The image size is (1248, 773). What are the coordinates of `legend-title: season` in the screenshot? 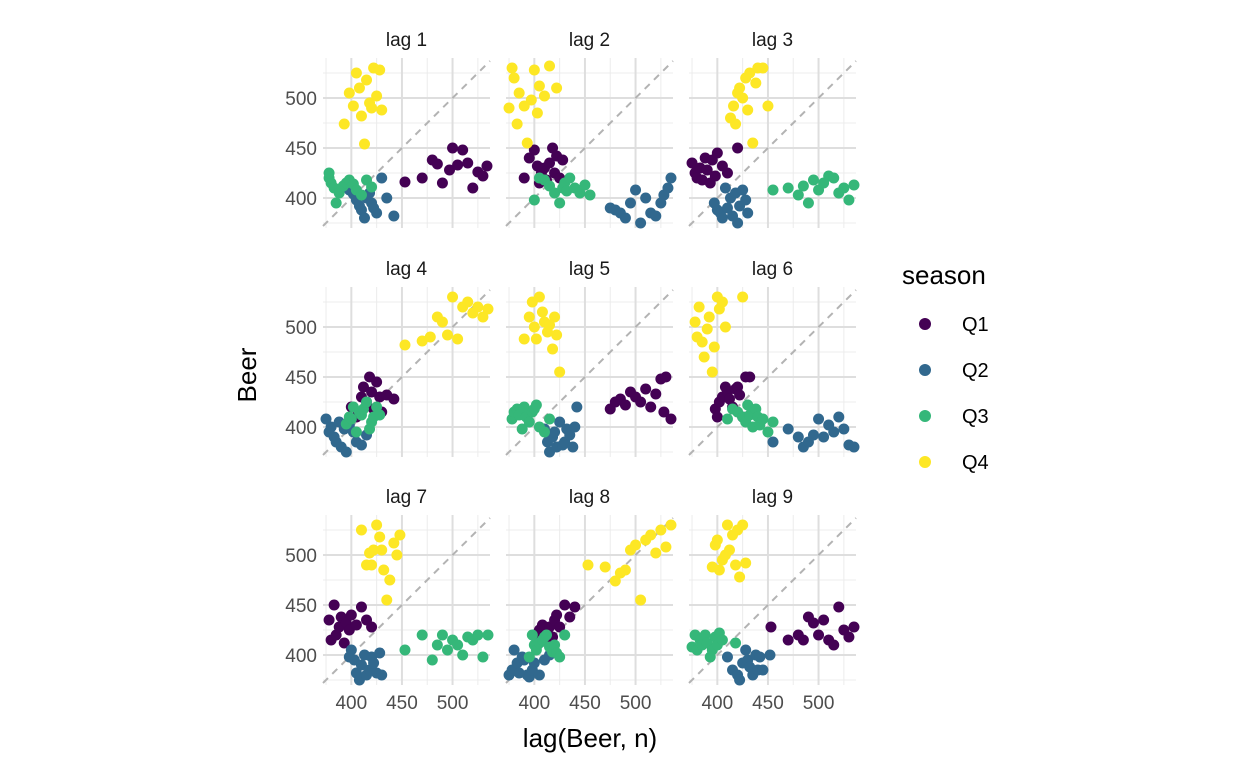 It's located at (944, 275).